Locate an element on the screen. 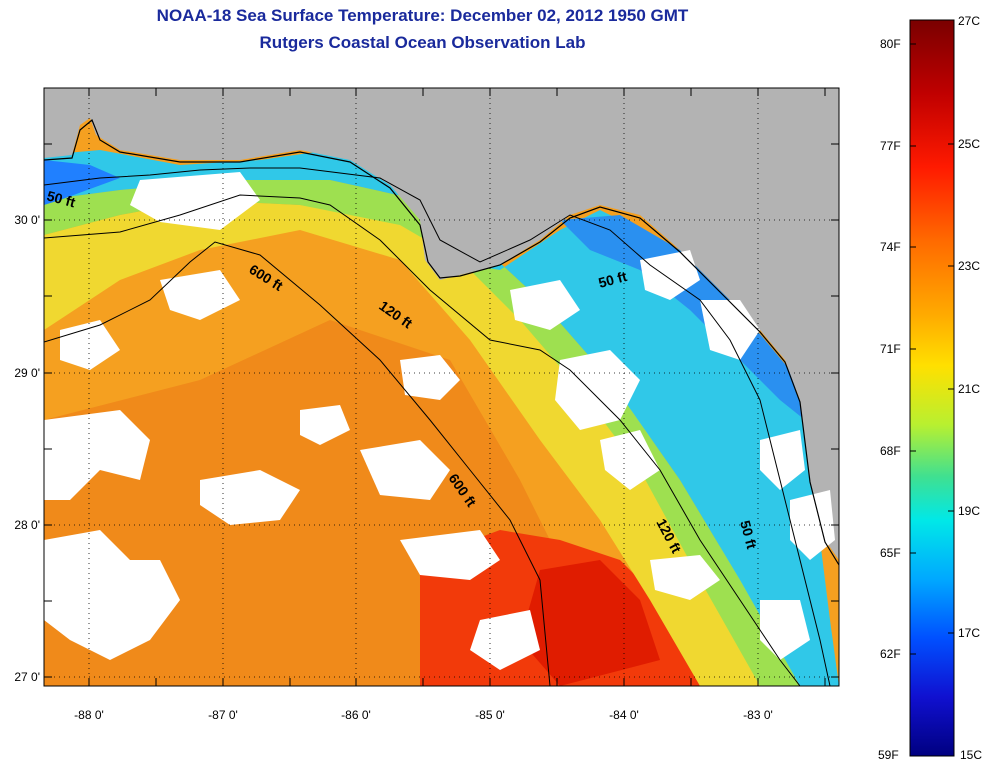 This screenshot has height=770, width=992. colorbar-c-label: 23C is located at coordinates (969, 266).